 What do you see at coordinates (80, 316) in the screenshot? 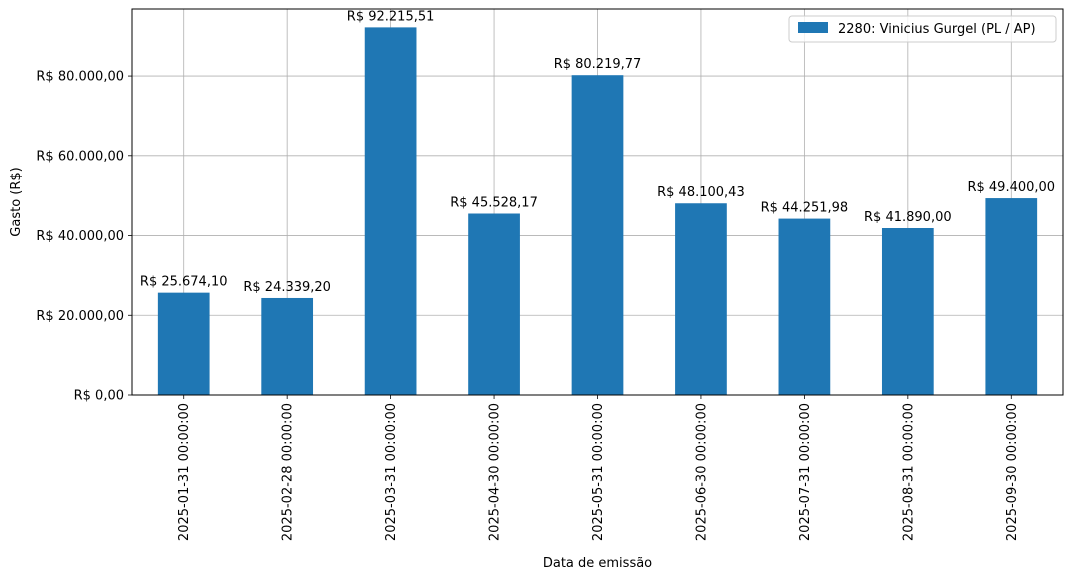
I see `y-tick-label: R$ 20.000,00` at bounding box center [80, 316].